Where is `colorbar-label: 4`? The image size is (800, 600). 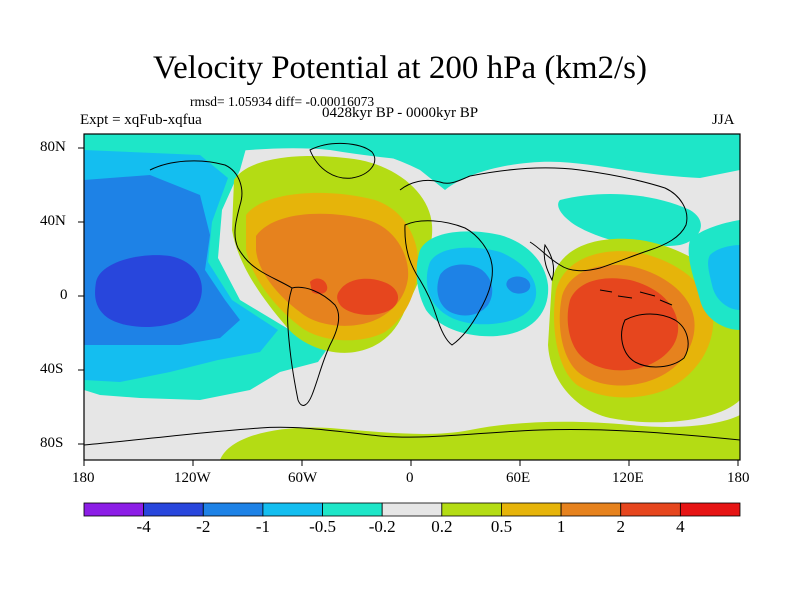 colorbar-label: 4 is located at coordinates (680, 526).